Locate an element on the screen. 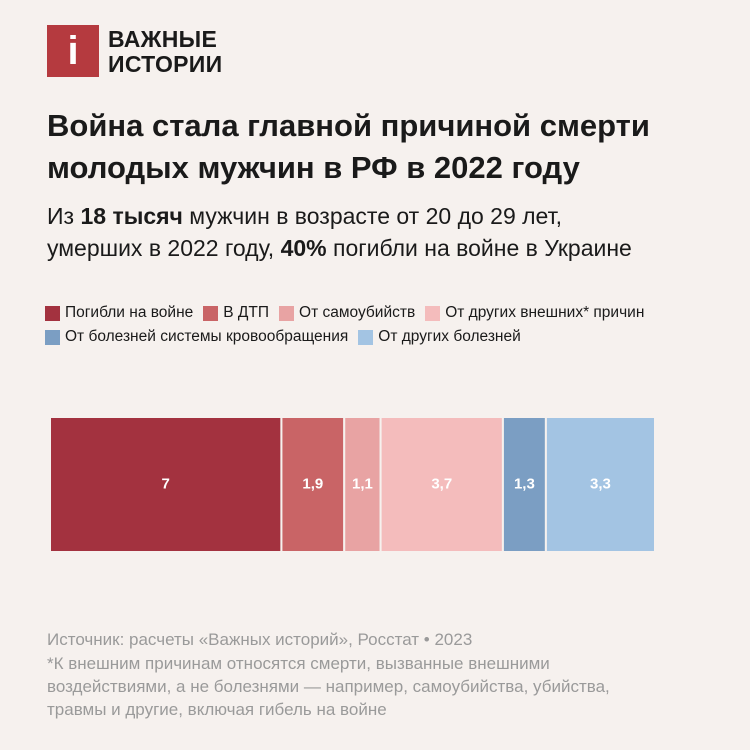 This screenshot has height=750, width=750. subtitle-text: погибли на войне в Украине is located at coordinates (479, 248).